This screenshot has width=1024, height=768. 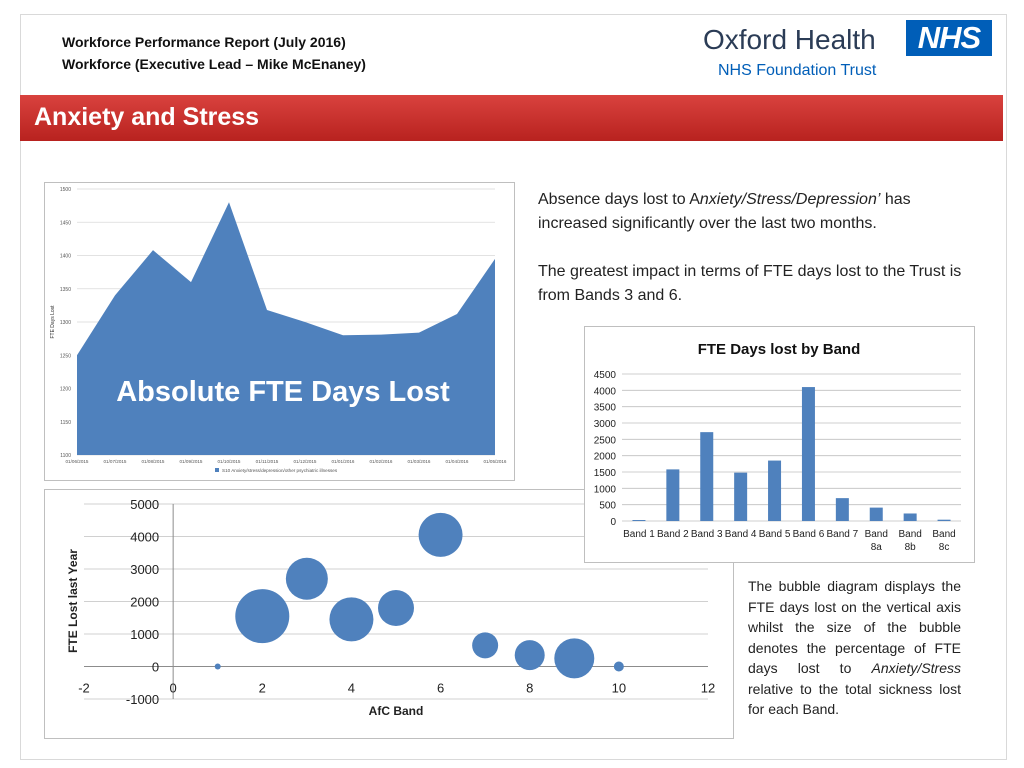 What do you see at coordinates (144, 602) in the screenshot?
I see `bubble-y-tick-label: 2000` at bounding box center [144, 602].